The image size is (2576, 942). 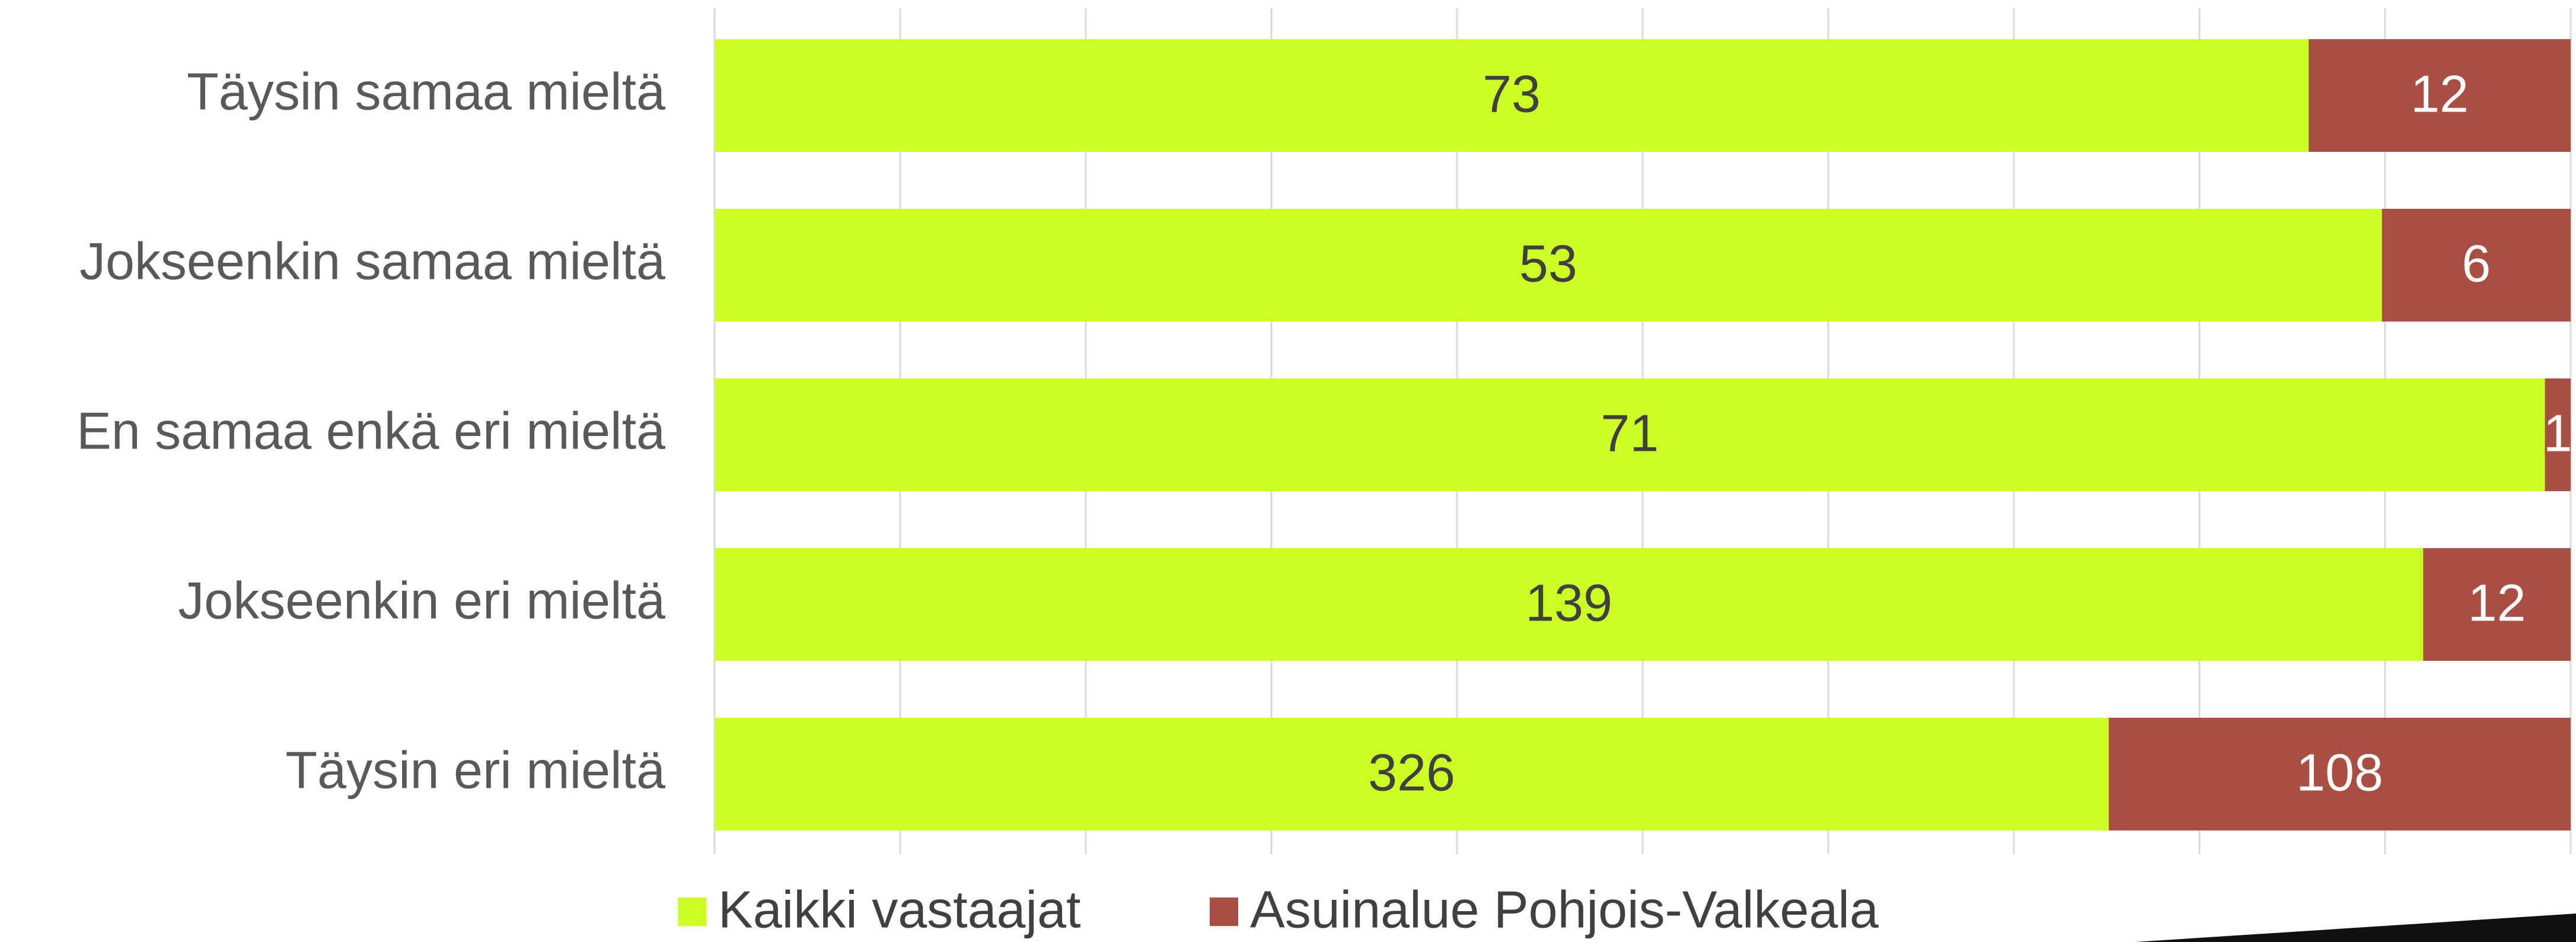 I want to click on category-label: En samaa enkä eri mieltä, so click(x=370, y=431).